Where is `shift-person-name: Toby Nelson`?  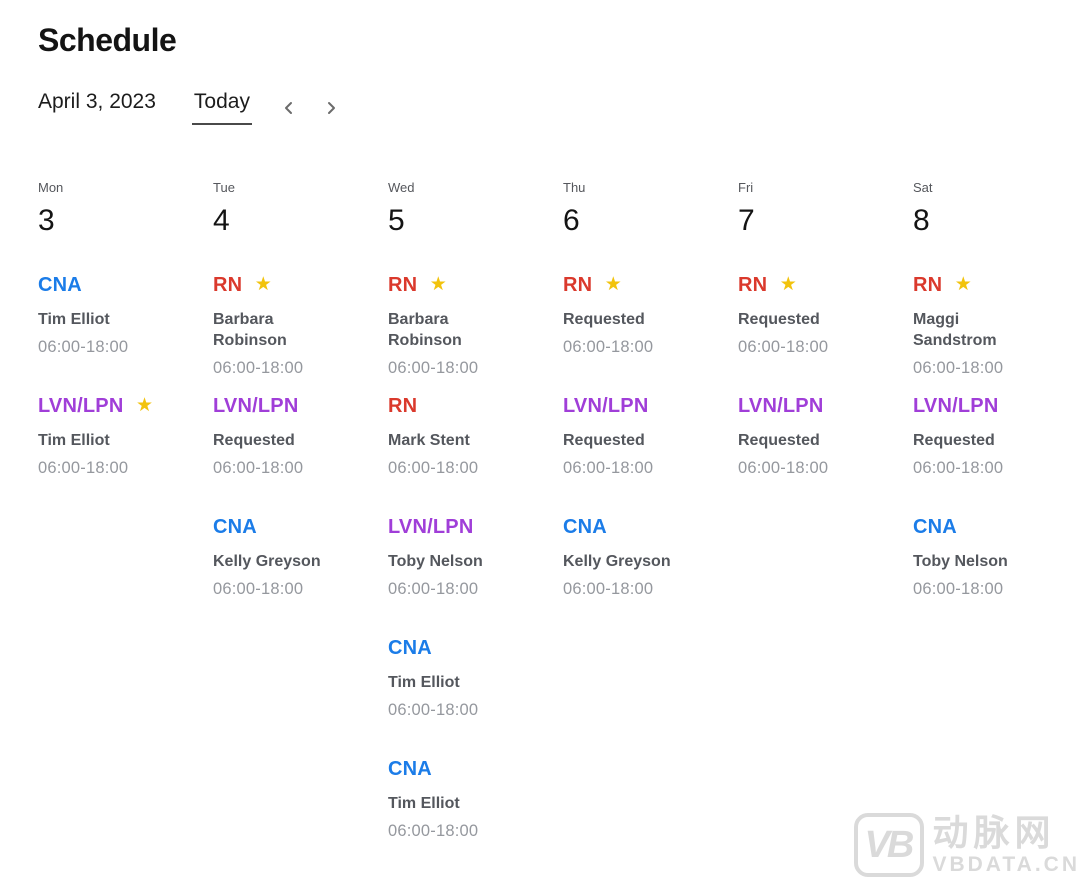
shift-person-name: Toby Nelson is located at coordinates (435, 561).